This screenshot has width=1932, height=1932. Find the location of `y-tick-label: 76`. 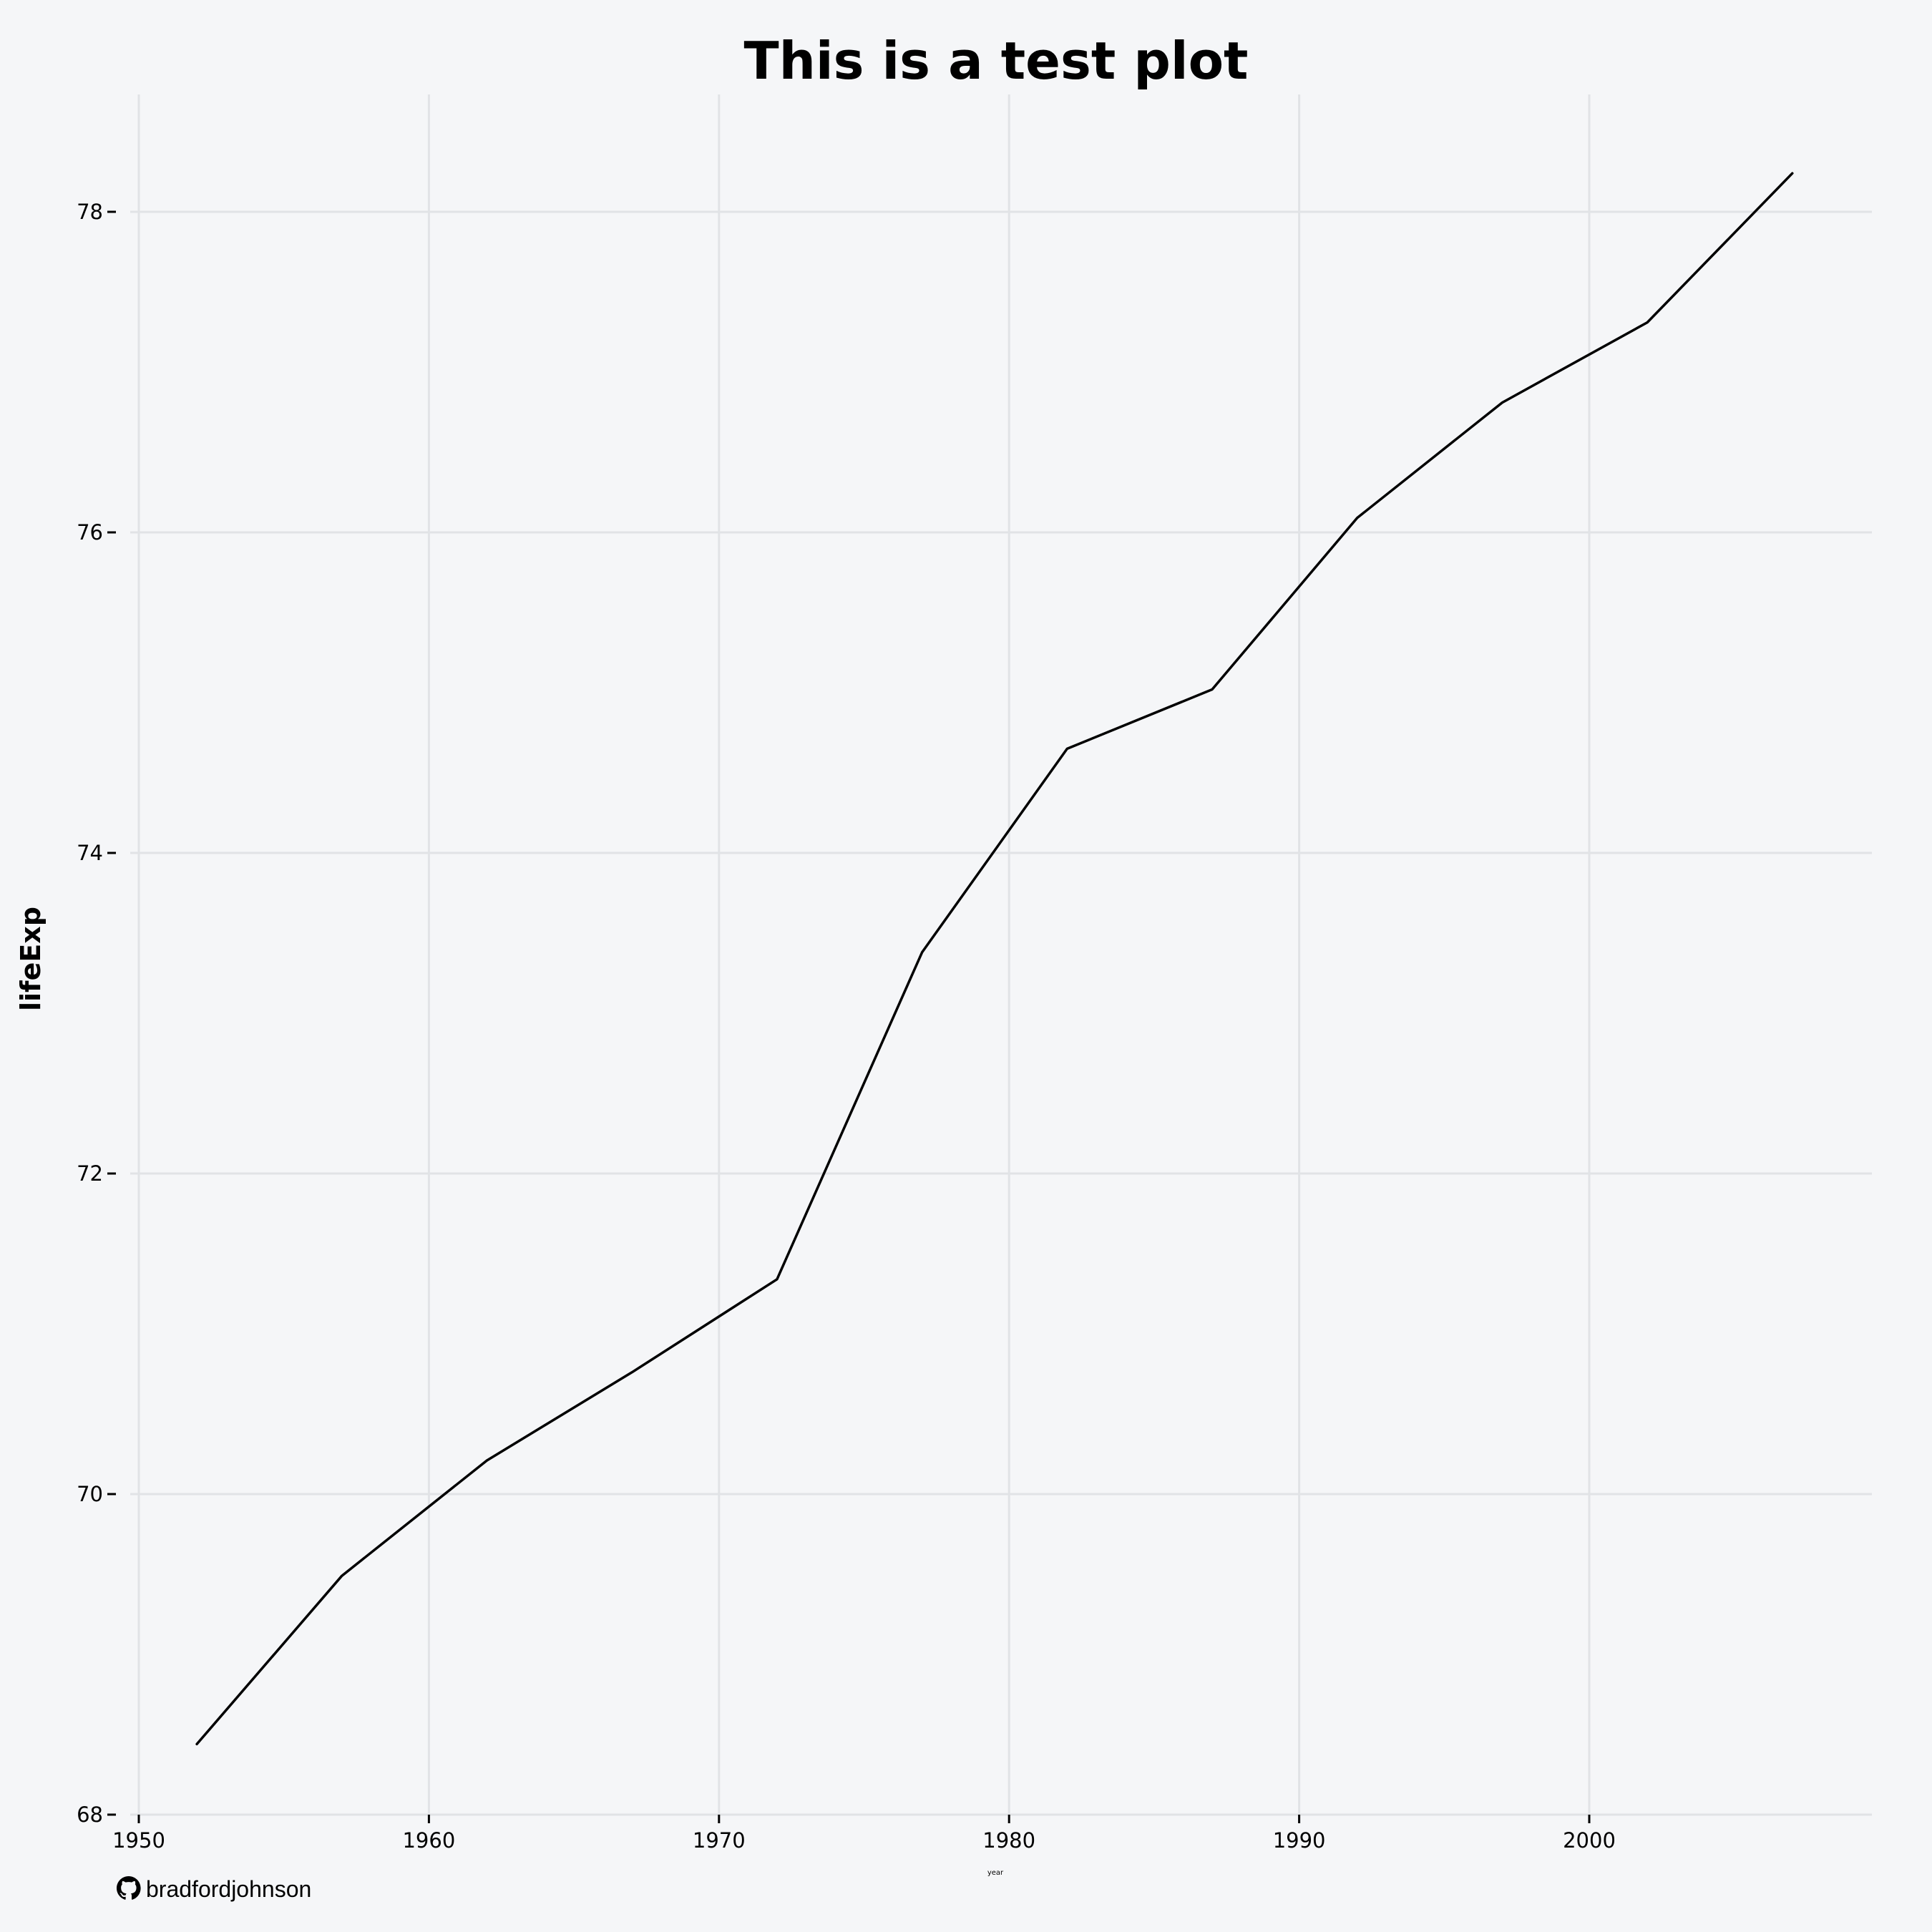

y-tick-label: 76 is located at coordinates (90, 532).